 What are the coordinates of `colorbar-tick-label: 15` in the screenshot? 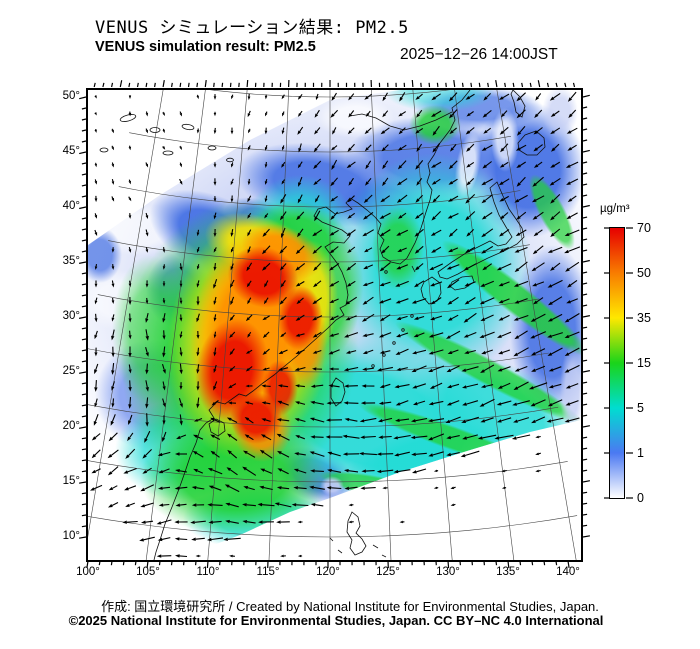 It's located at (644, 363).